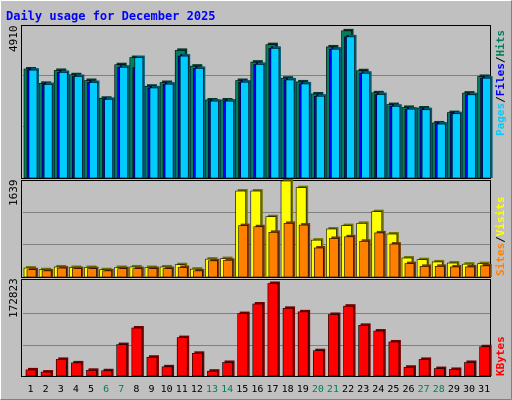 Image resolution: width=512 pixels, height=400 pixels. Describe the element at coordinates (500, 43) in the screenshot. I see `legend-hits: Hits` at that location.